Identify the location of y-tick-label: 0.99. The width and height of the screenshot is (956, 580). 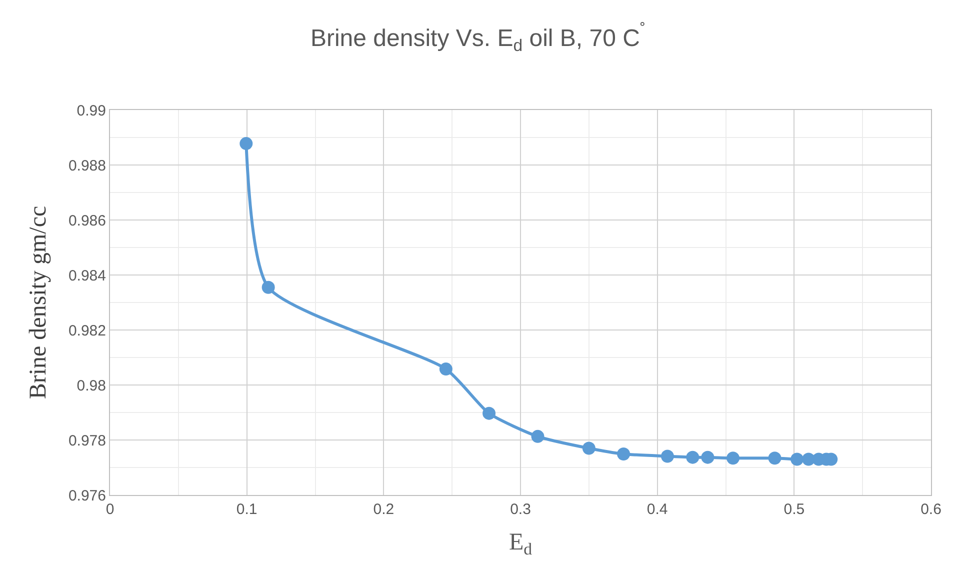
(91, 111).